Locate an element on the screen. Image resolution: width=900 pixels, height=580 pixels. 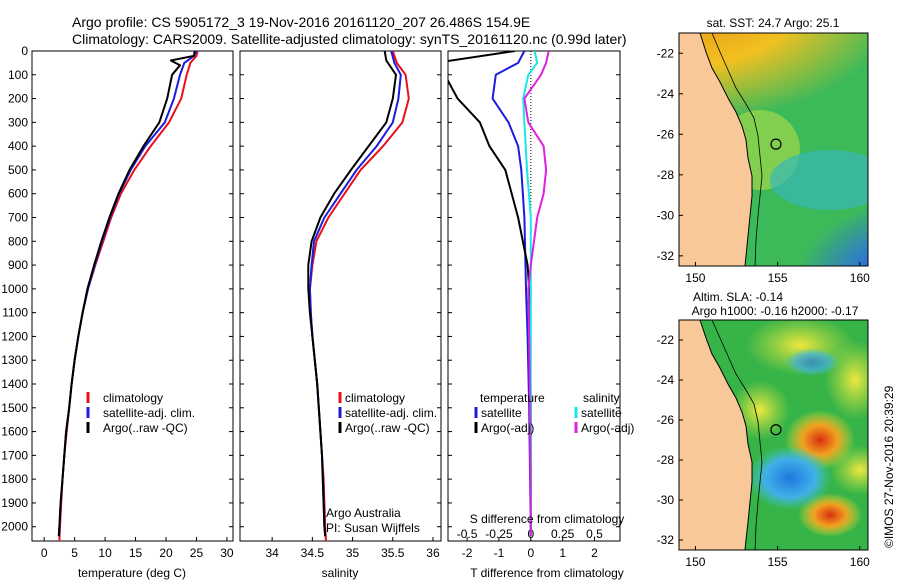
x-tick-label: -1 is located at coordinates (499, 553).